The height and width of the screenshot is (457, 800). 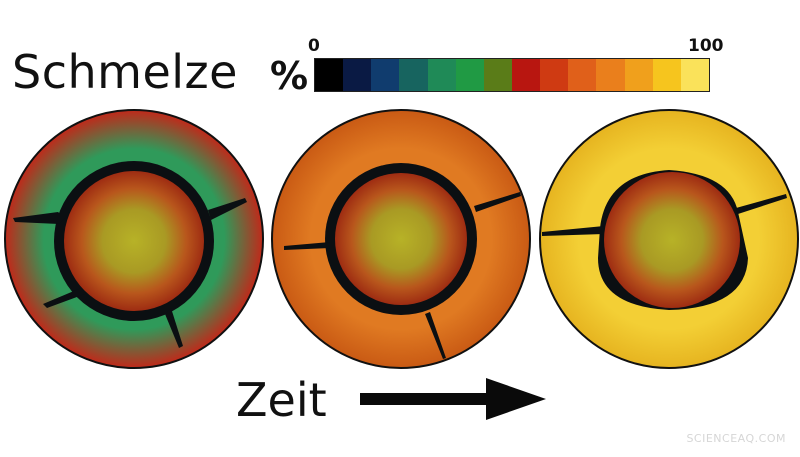 What do you see at coordinates (435, 335) in the screenshot?
I see `crack-lower` at bounding box center [435, 335].